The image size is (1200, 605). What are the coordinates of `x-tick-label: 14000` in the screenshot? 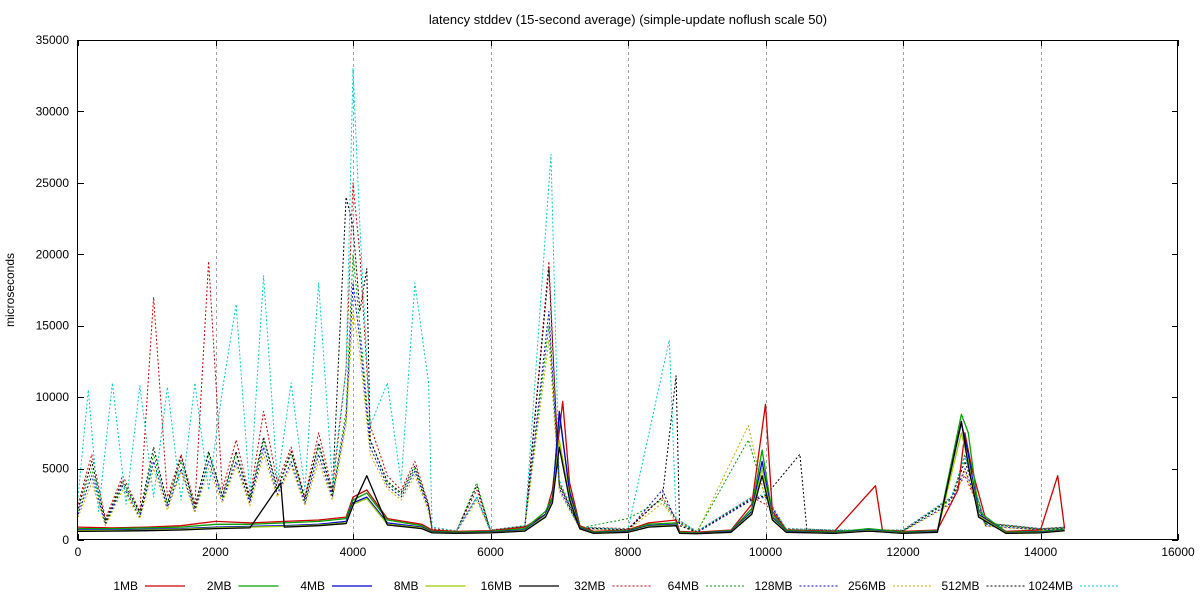 It's located at (1041, 552).